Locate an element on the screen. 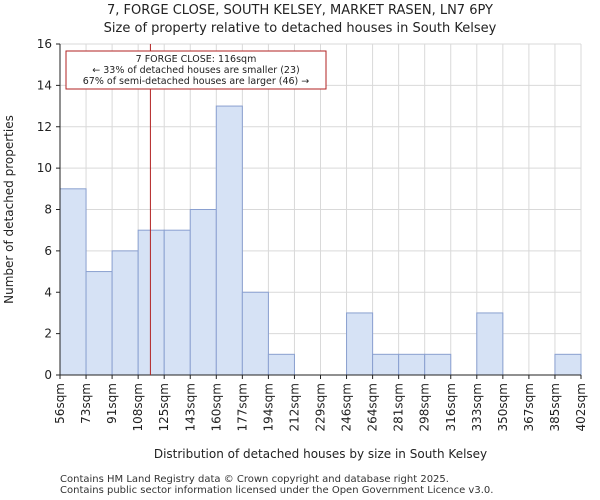 This screenshot has width=600, height=500. bar-125sqm is located at coordinates (177, 302).